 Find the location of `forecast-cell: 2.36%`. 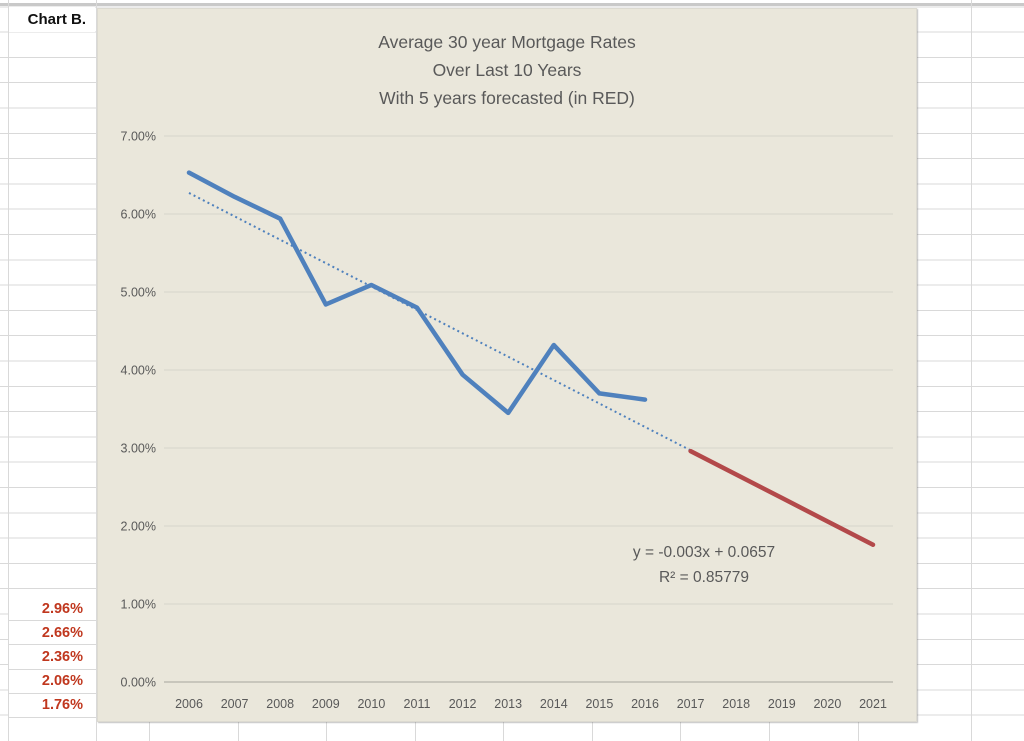

forecast-cell: 2.36% is located at coordinates (52, 657).